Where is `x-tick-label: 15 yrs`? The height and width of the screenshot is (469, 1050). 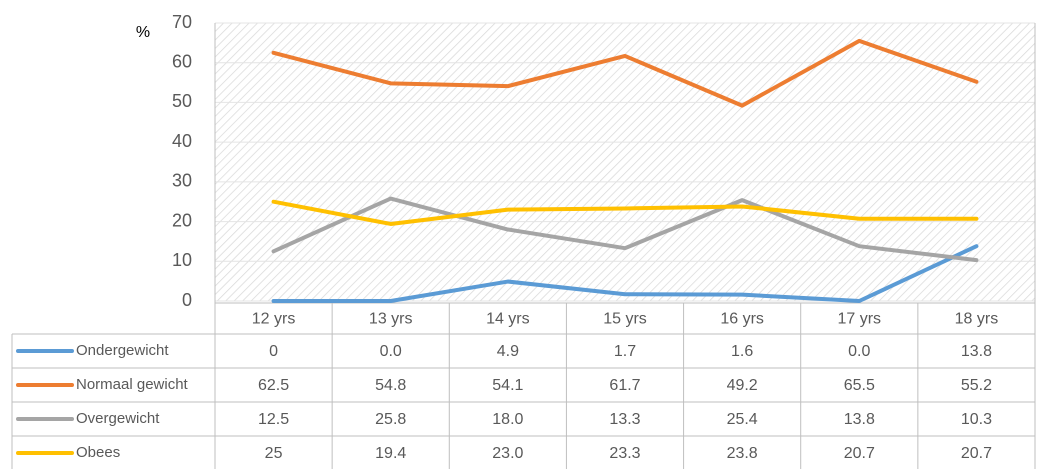
x-tick-label: 15 yrs is located at coordinates (625, 319).